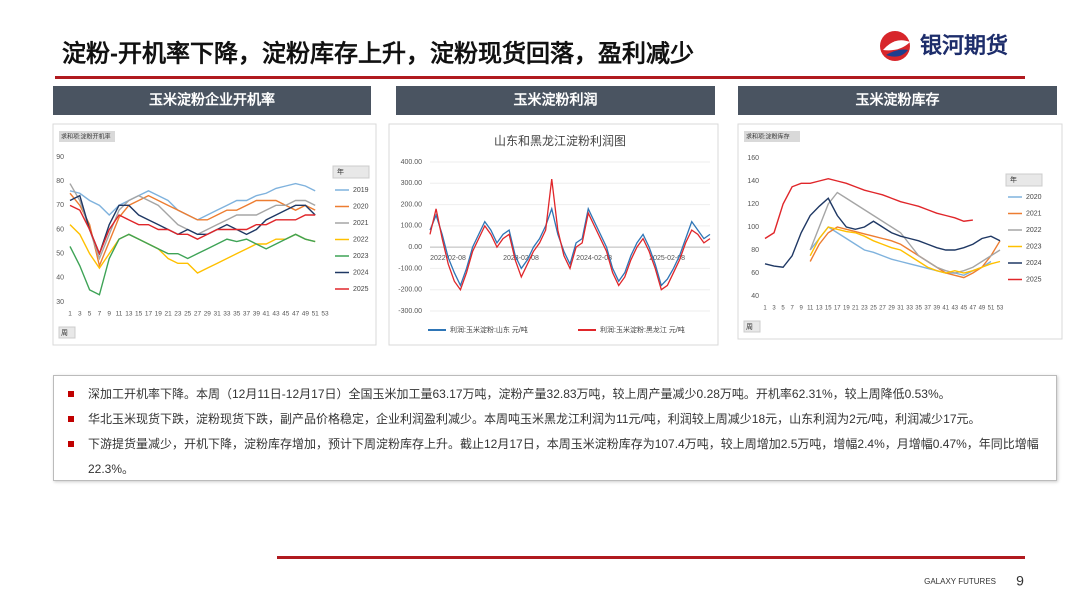  Describe the element at coordinates (783, 309) in the screenshot. I see `x-tick-label: 5` at that location.